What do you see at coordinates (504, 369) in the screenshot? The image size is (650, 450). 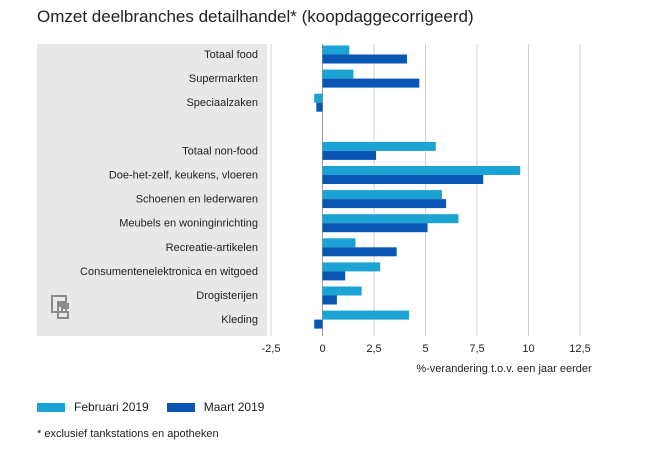 I see `x-axis-label: %-verandering t.o.v. een jaar eerder` at bounding box center [504, 369].